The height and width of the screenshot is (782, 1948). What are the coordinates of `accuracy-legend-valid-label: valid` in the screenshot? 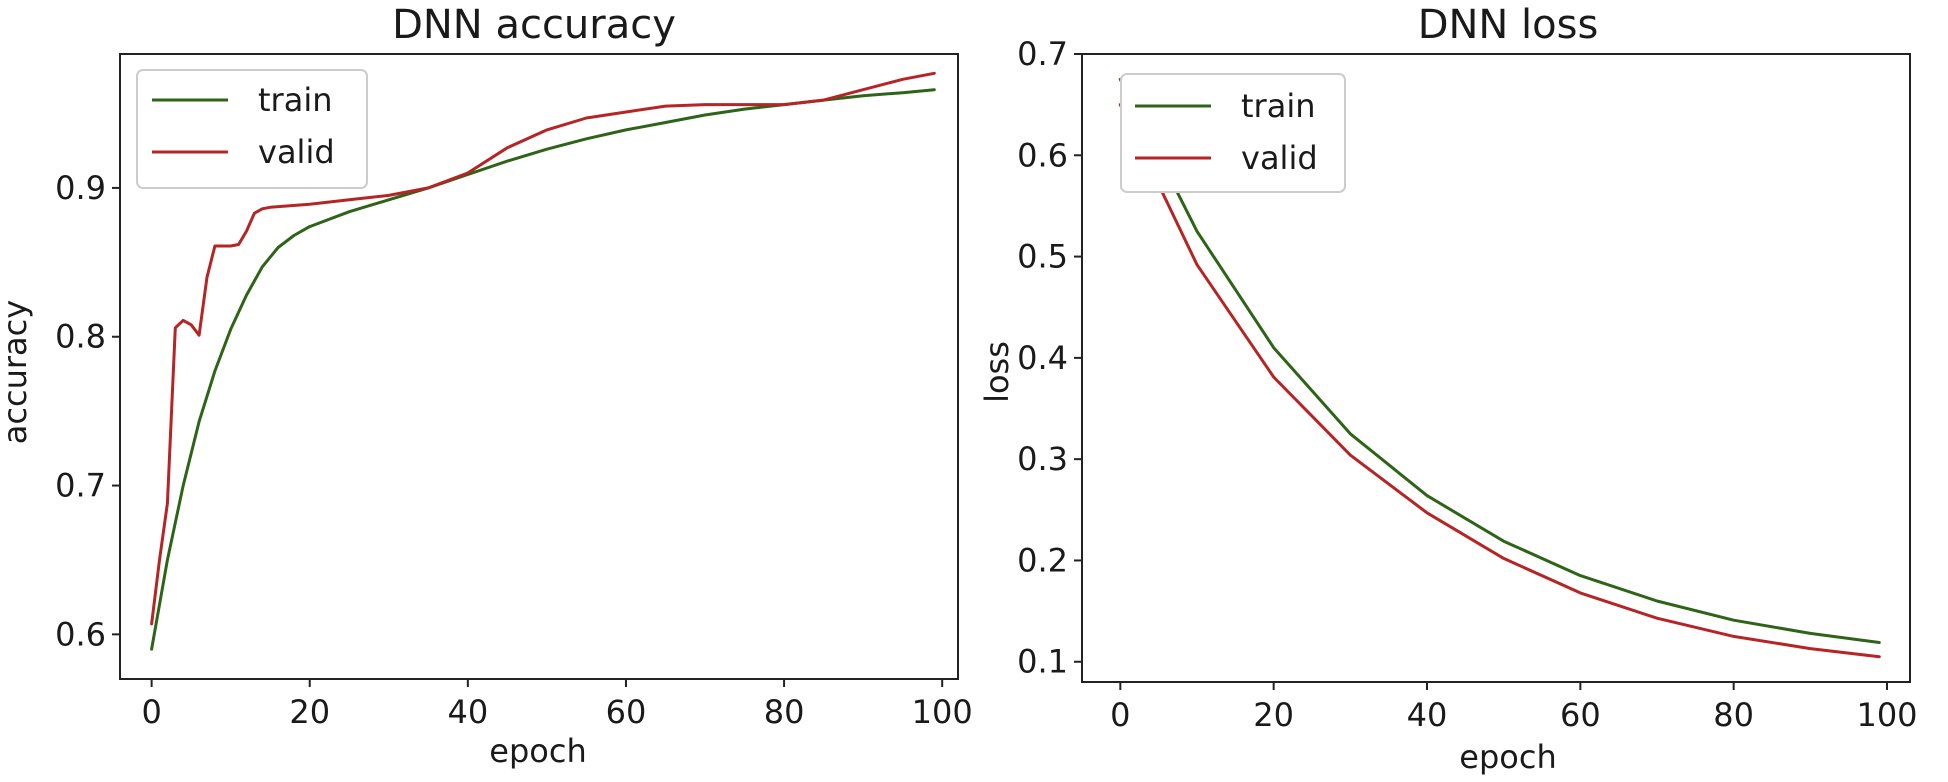 It's located at (296, 152).